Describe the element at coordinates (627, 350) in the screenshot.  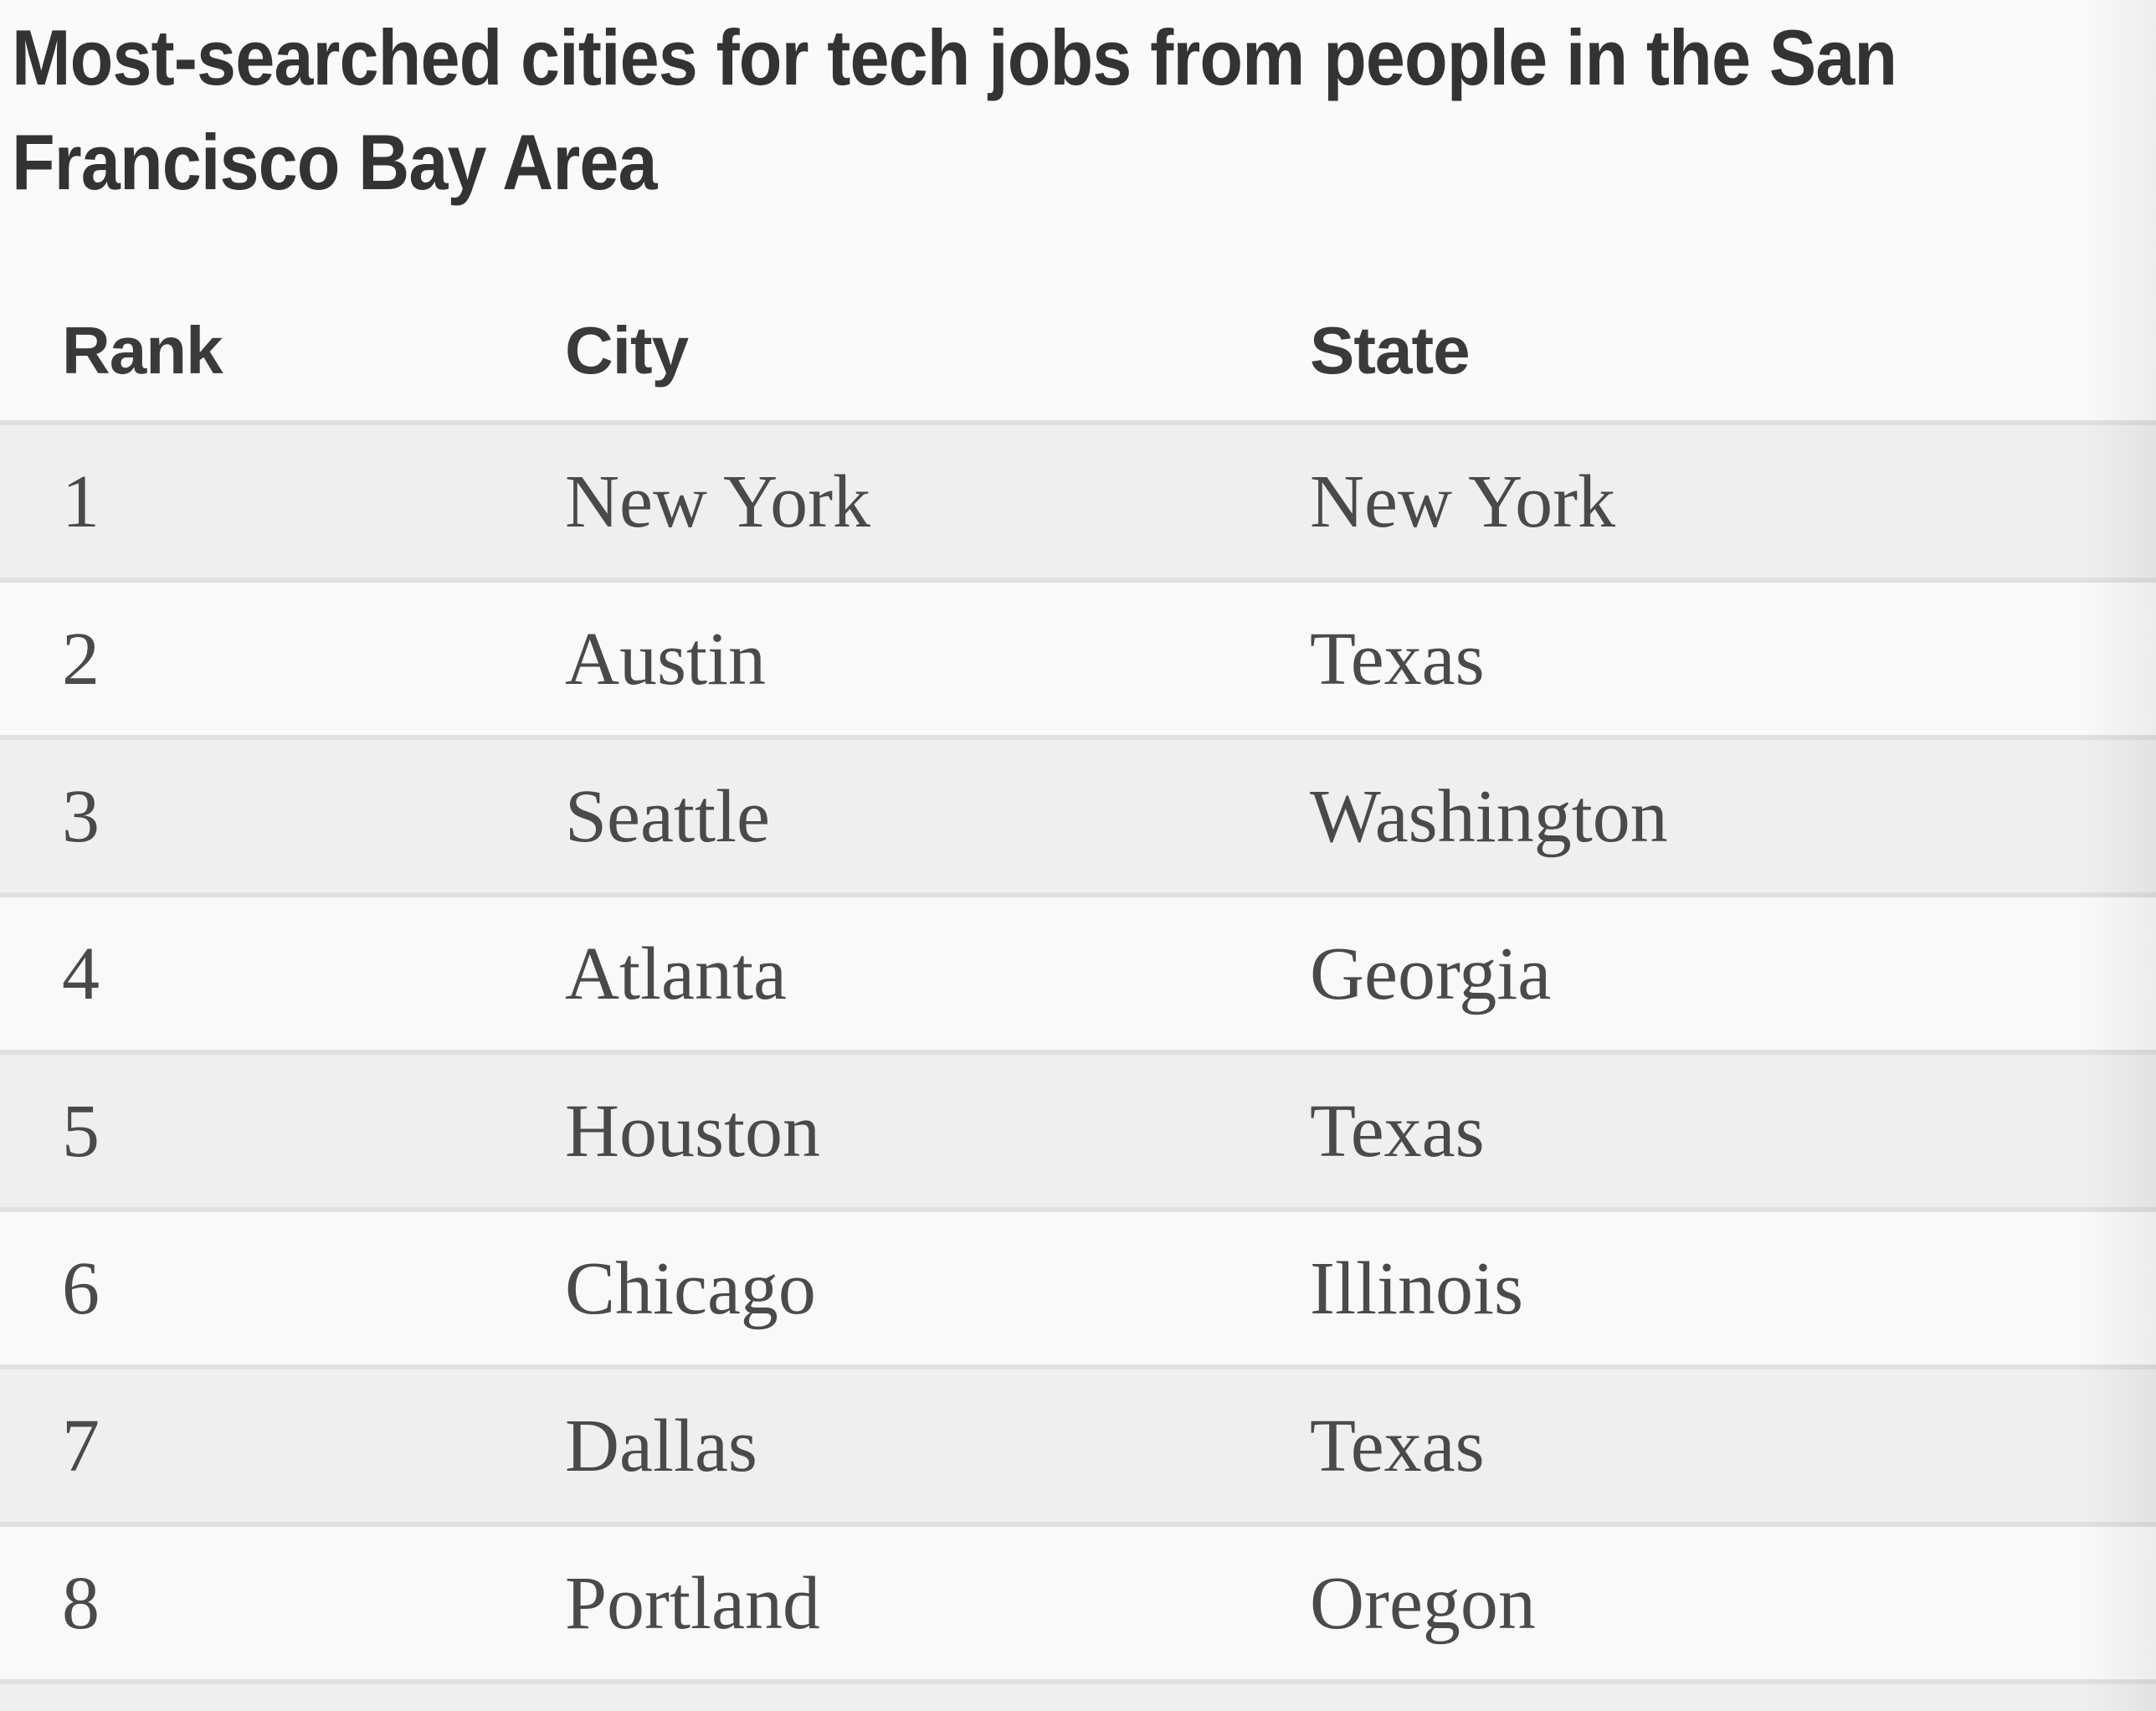
I see `column-header-city: City` at that location.